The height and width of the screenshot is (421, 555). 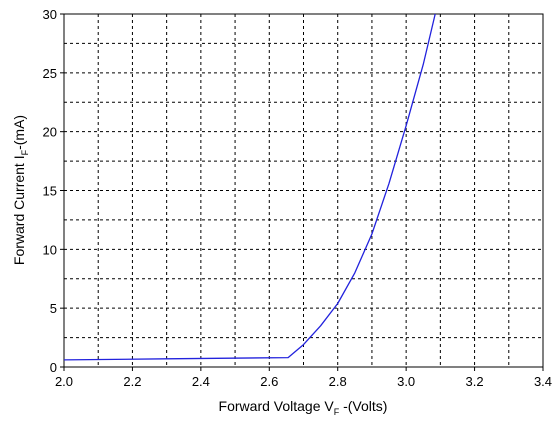 What do you see at coordinates (50, 249) in the screenshot?
I see `y-tick-label: 10` at bounding box center [50, 249].